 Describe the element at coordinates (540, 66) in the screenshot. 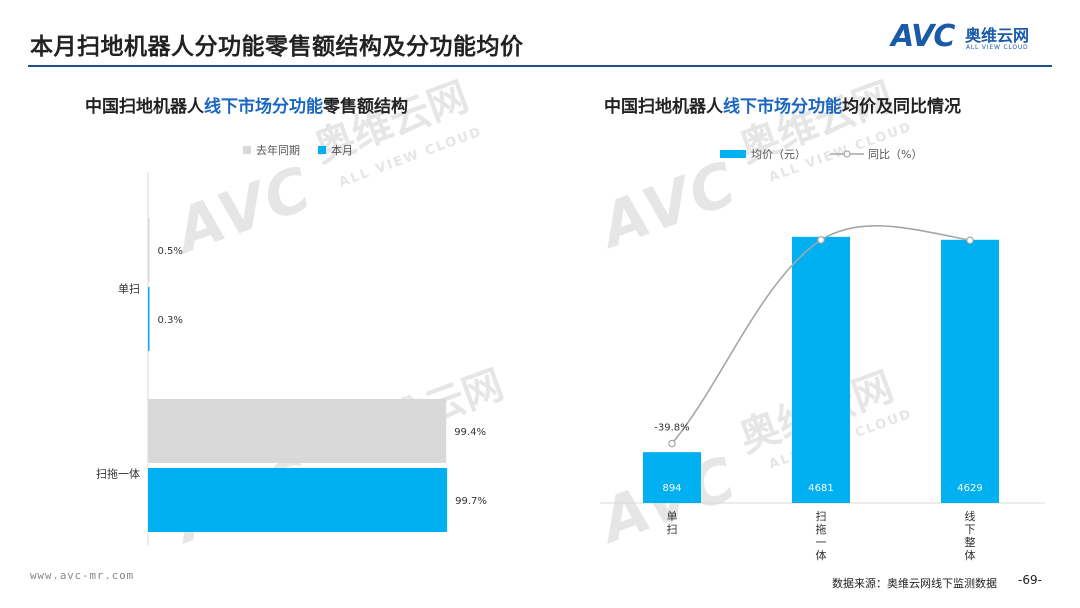

I see `header-divider` at that location.